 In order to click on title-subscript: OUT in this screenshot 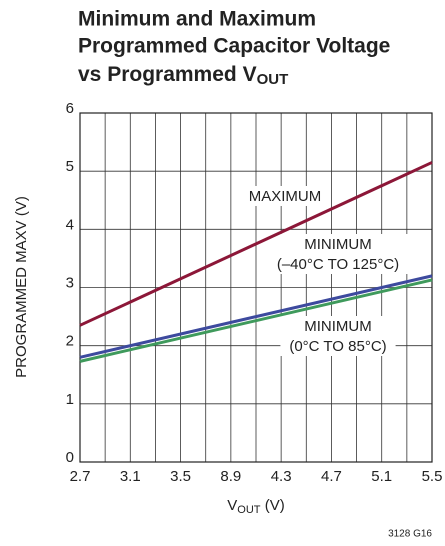, I will do `click(273, 79)`.